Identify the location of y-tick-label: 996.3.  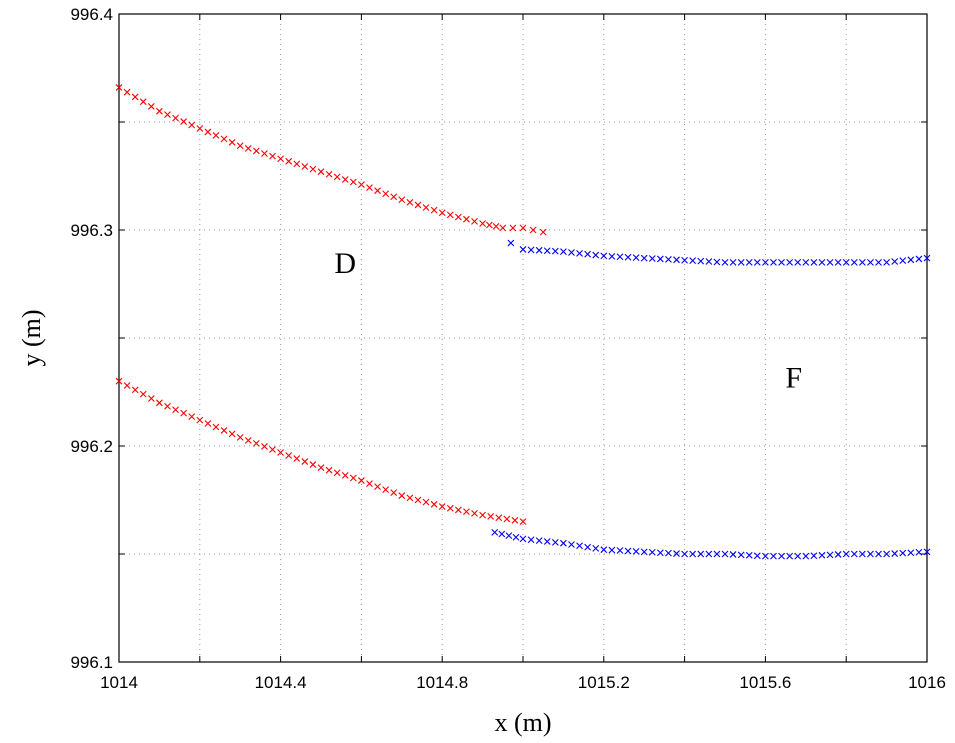
(91, 230).